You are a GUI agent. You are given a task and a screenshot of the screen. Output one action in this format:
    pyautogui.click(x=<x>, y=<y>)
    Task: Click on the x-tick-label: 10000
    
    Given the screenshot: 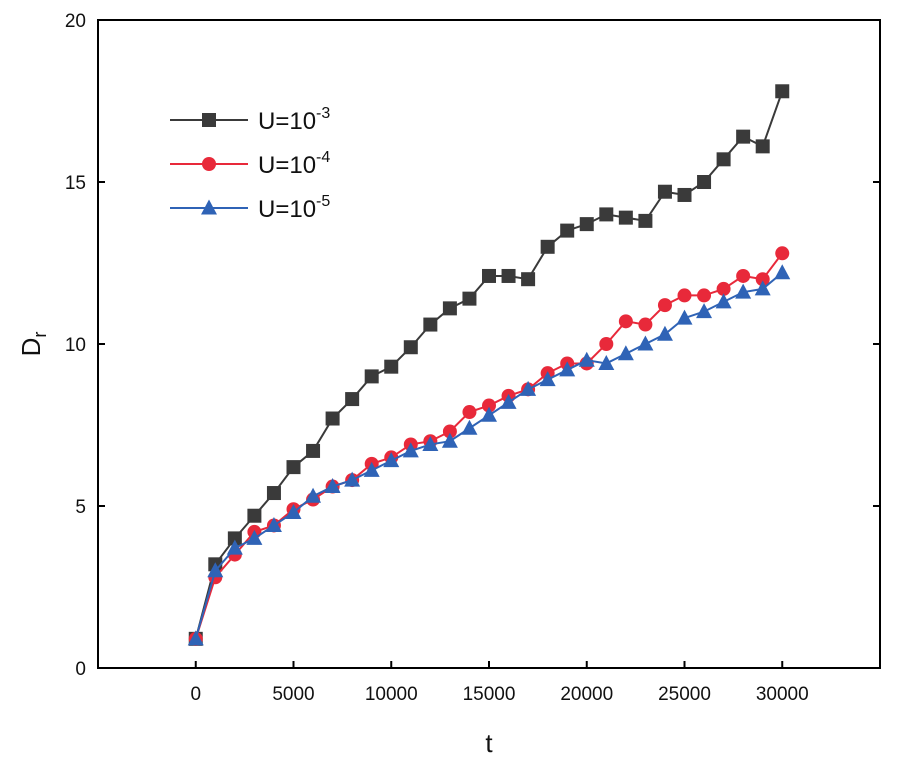 What is the action you would take?
    pyautogui.click(x=391, y=694)
    